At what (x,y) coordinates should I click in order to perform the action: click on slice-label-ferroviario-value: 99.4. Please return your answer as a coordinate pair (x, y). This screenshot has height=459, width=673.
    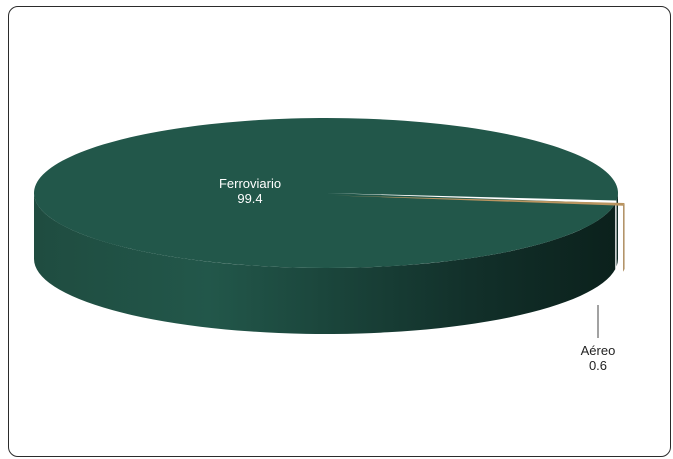
    Looking at the image, I should click on (249, 198).